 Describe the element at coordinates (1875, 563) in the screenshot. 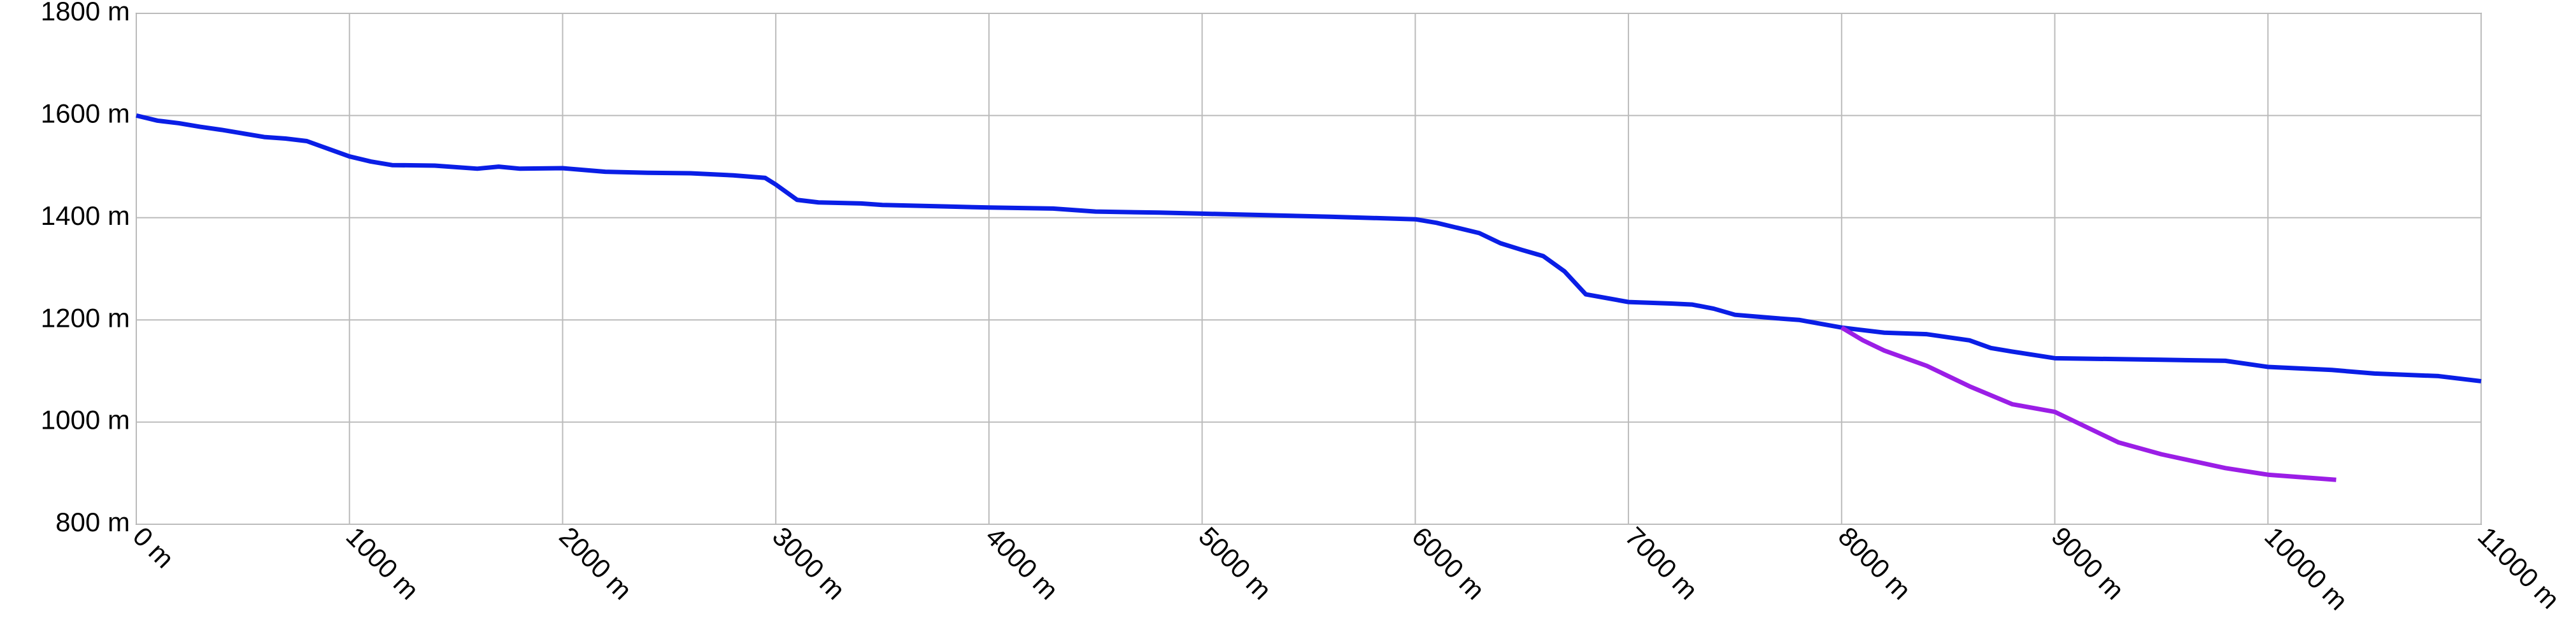

I see `x-tick-label: 8000 m` at that location.